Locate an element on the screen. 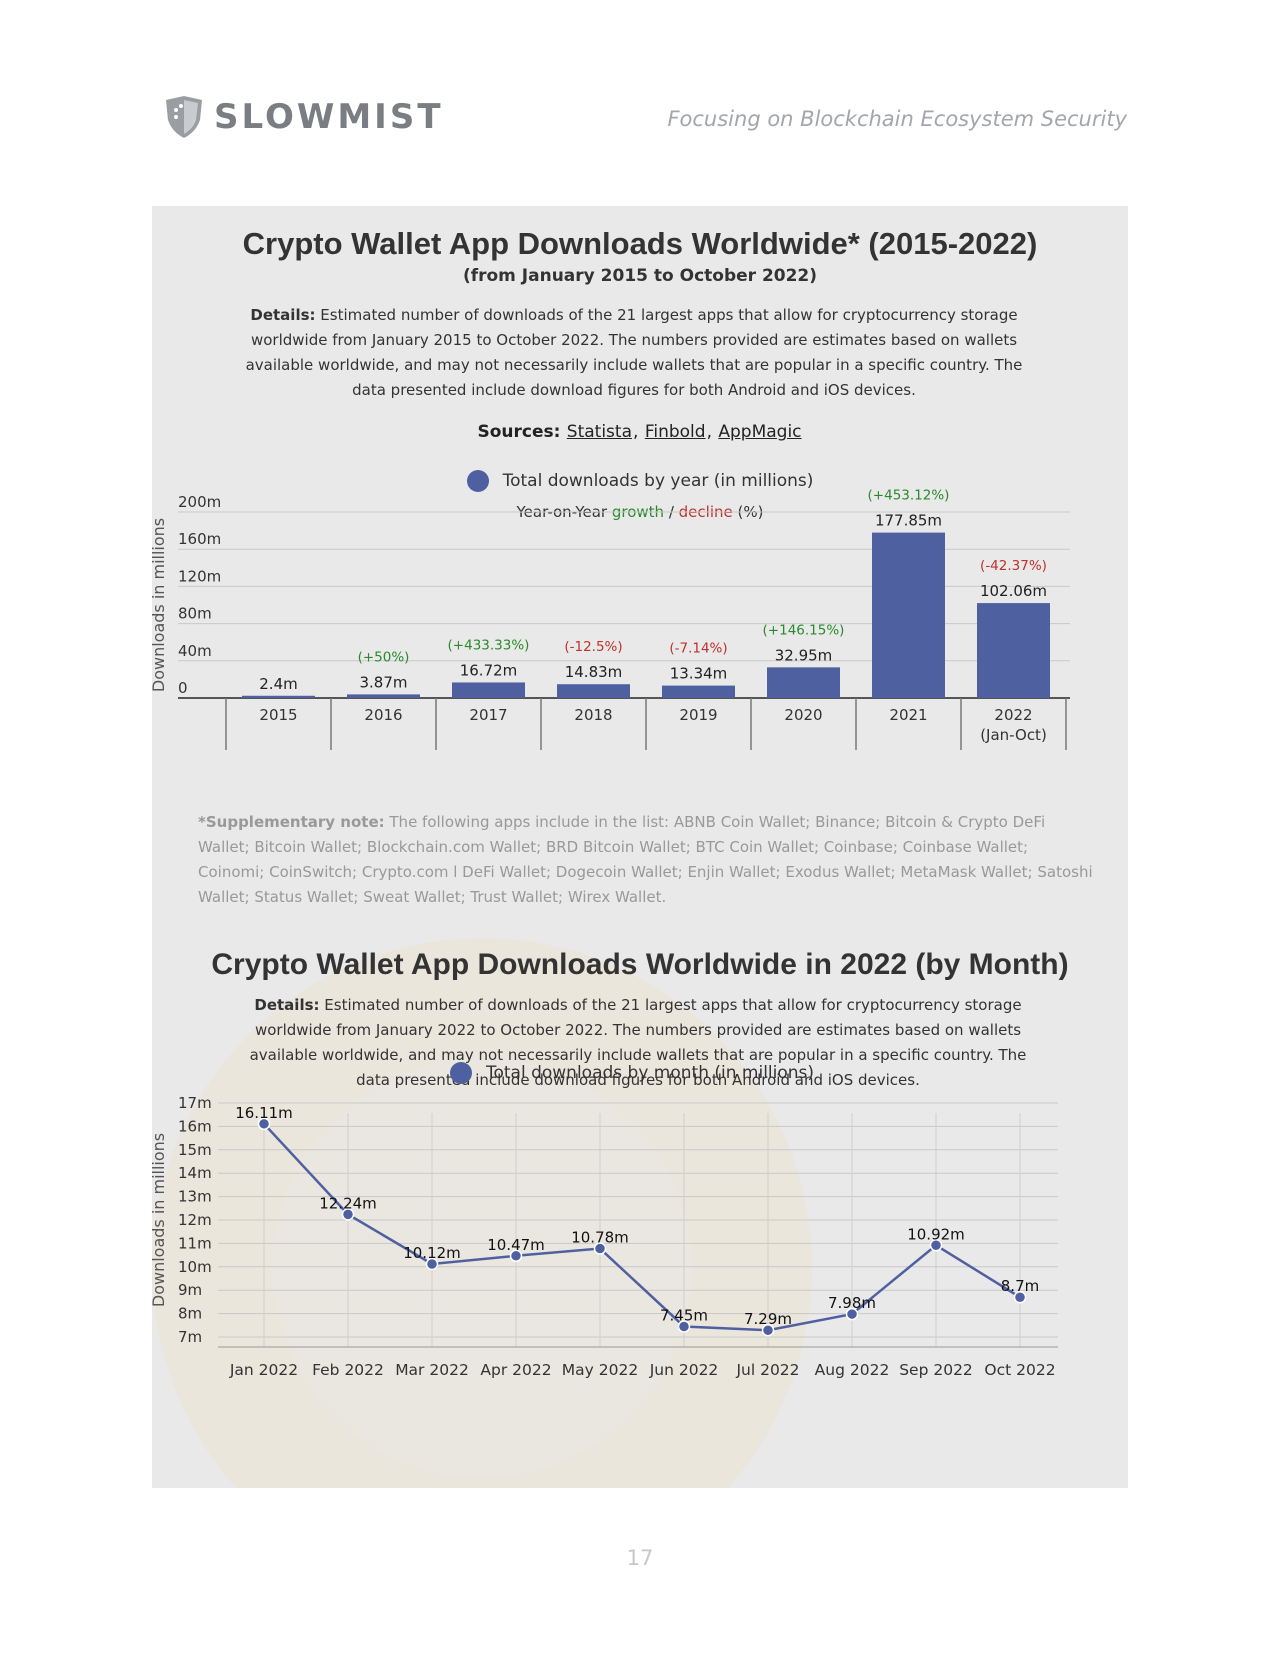 The image size is (1280, 1656). chart2-legend: Total downloads by month (in millions) is located at coordinates (636, 1073).